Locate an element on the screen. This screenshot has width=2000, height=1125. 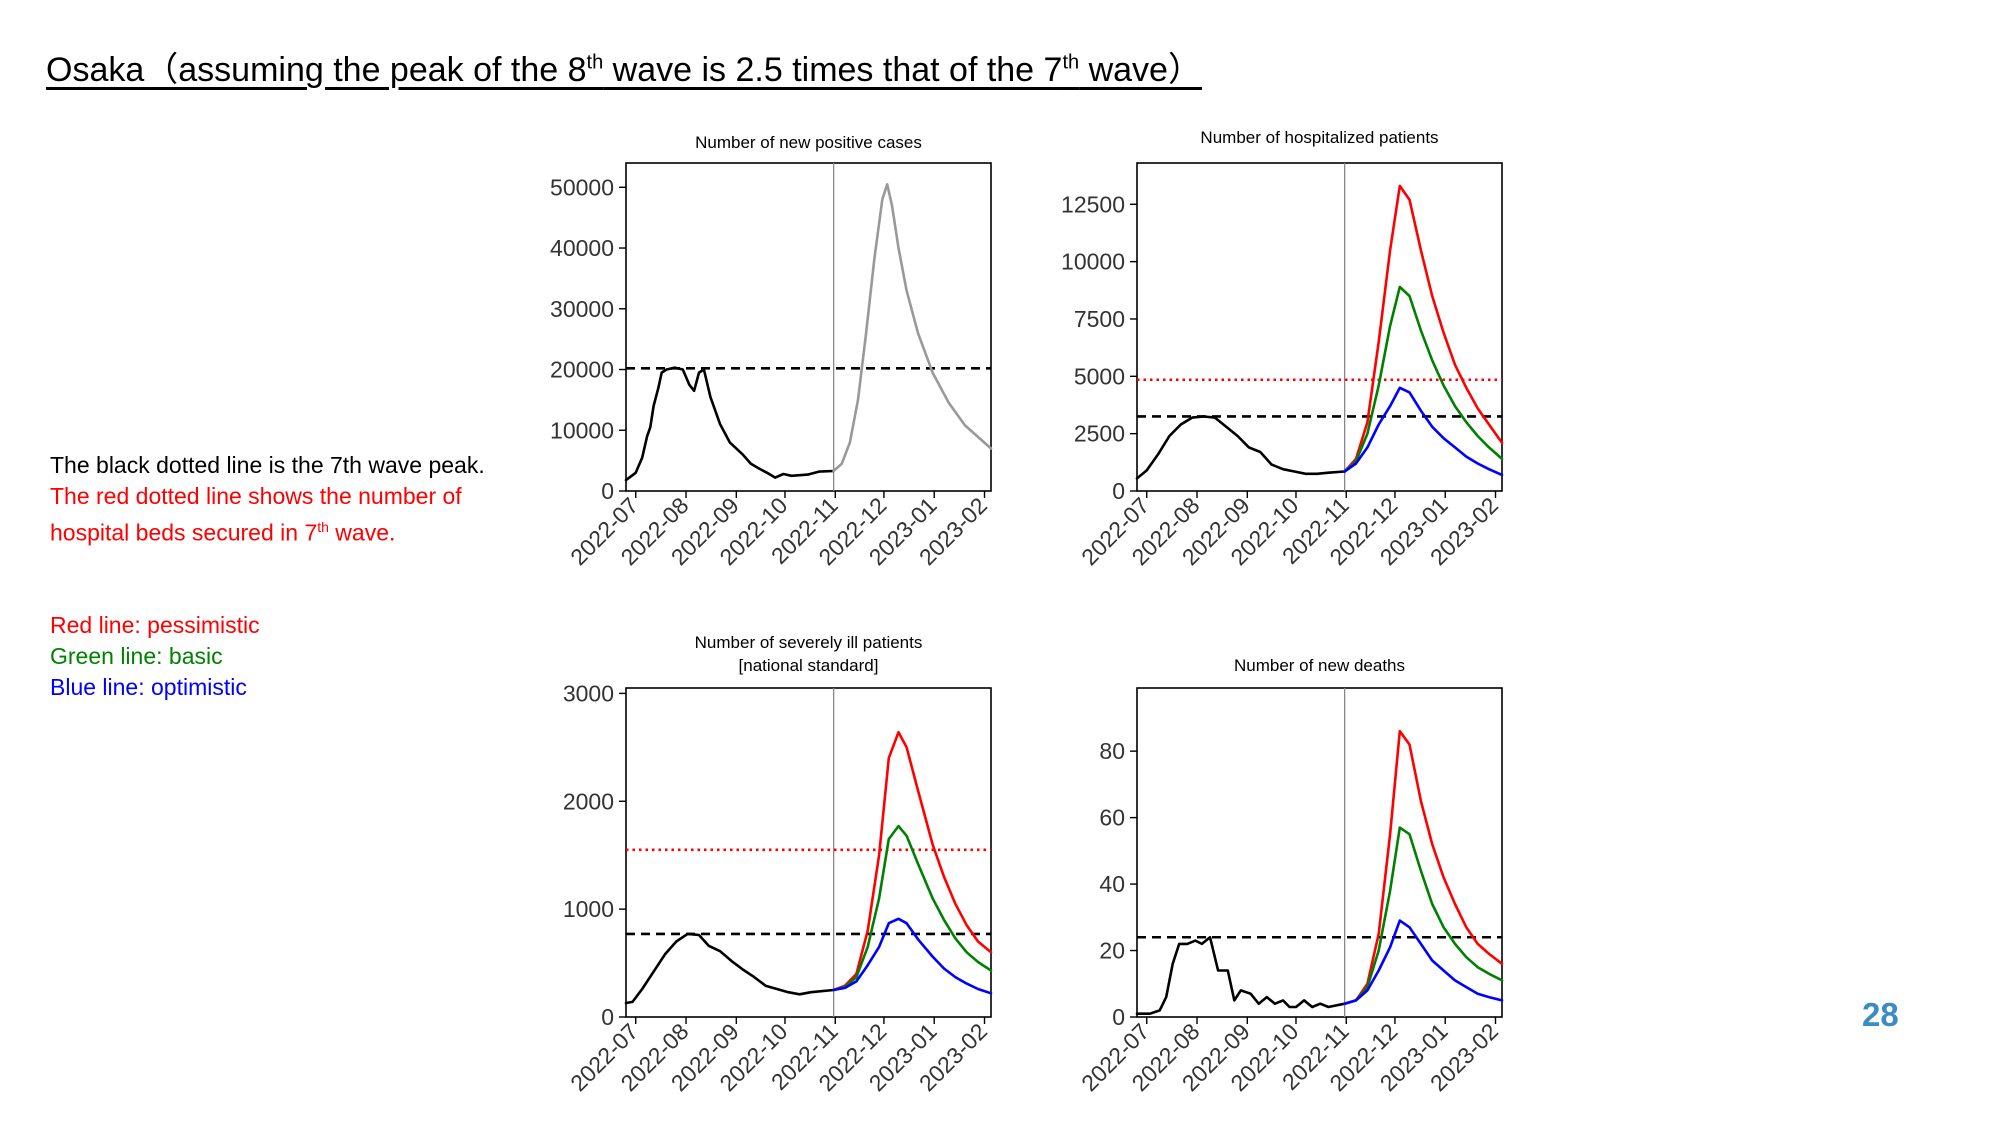
deaths-y-tick-label: 20 is located at coordinates (1112, 951).